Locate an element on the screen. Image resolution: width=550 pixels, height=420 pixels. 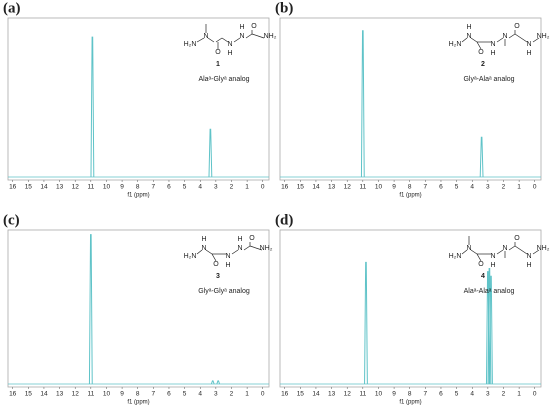
compound-caption: Glyᵃ-Glyᵃ analog is located at coordinates (224, 291).